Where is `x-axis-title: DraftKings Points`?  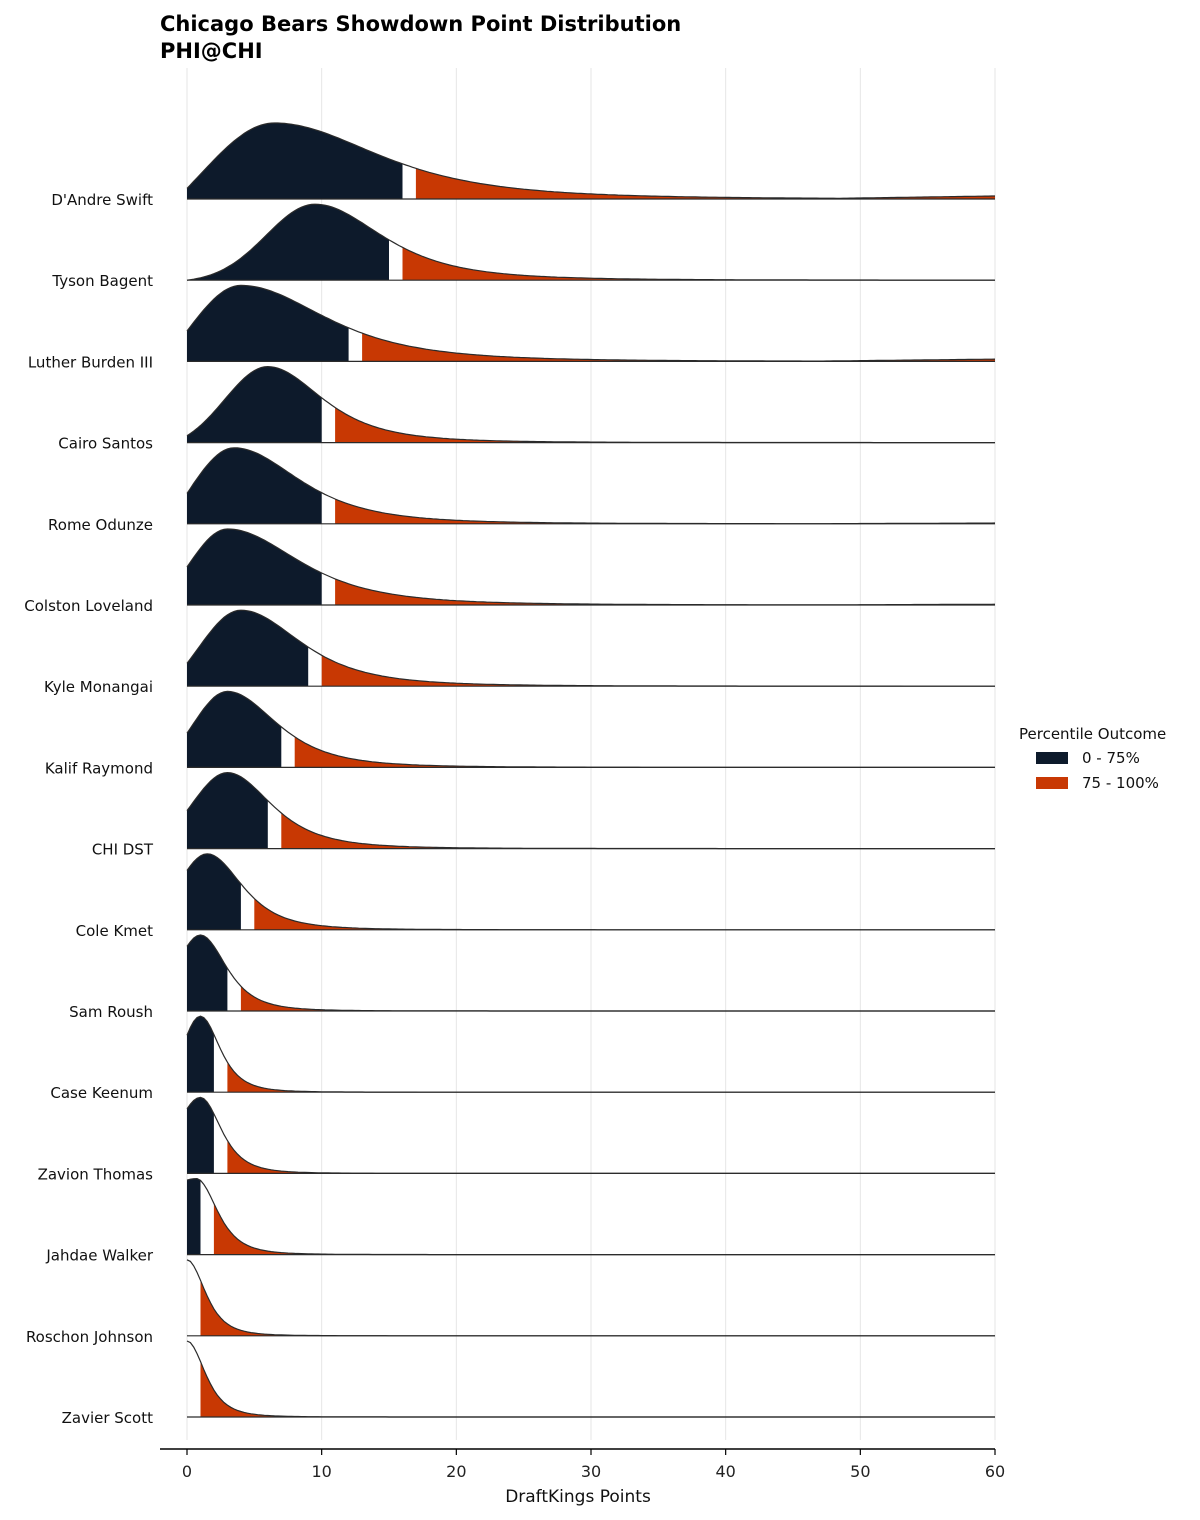 x-axis-title: DraftKings Points is located at coordinates (578, 1497).